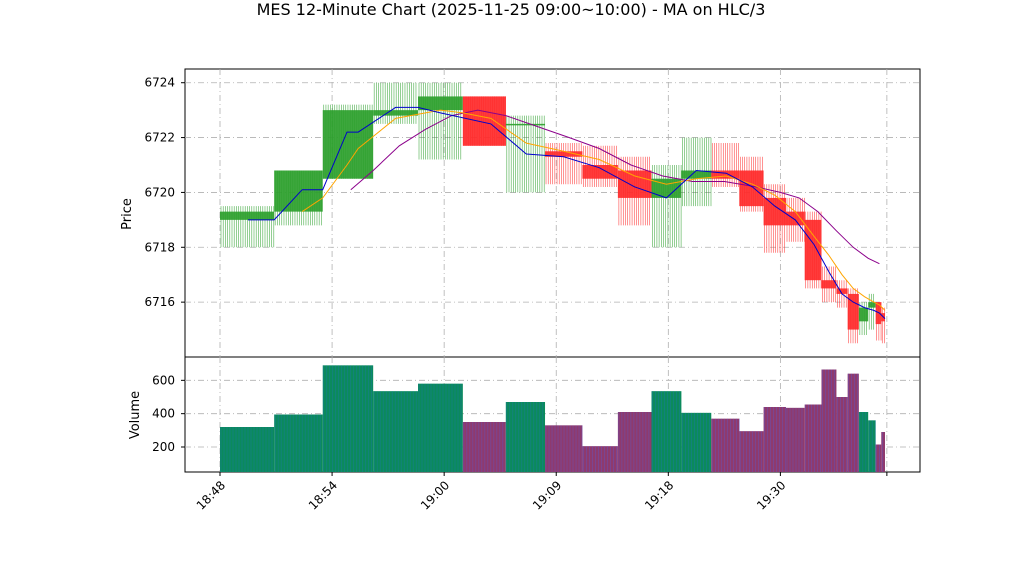 This screenshot has height=575, width=1022. I want to click on ma-slow-line, so click(615, 187).